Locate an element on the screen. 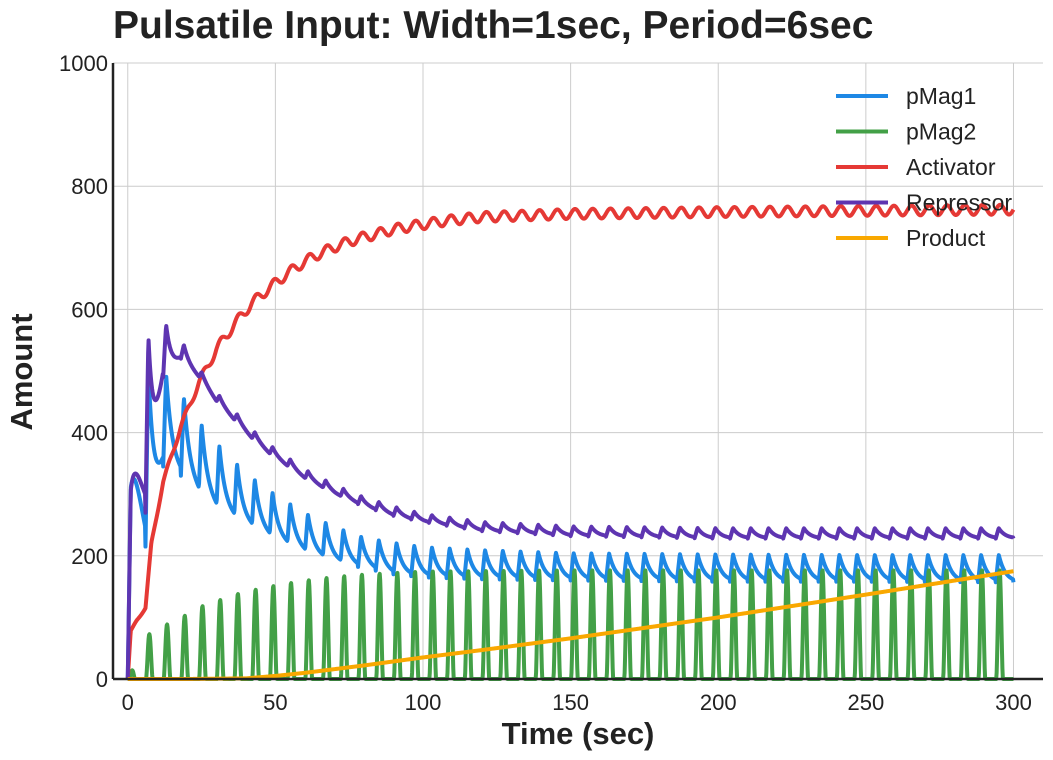 This screenshot has width=1053, height=760. y-tick-label: 1000 is located at coordinates (83, 63).